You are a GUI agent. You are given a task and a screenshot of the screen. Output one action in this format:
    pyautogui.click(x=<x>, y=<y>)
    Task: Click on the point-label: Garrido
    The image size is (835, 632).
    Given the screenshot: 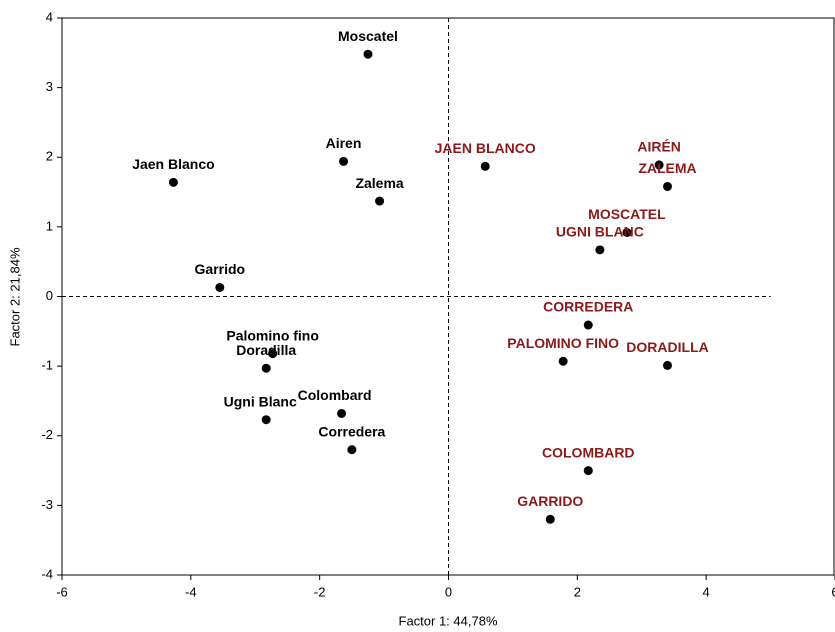 What is the action you would take?
    pyautogui.click(x=220, y=269)
    